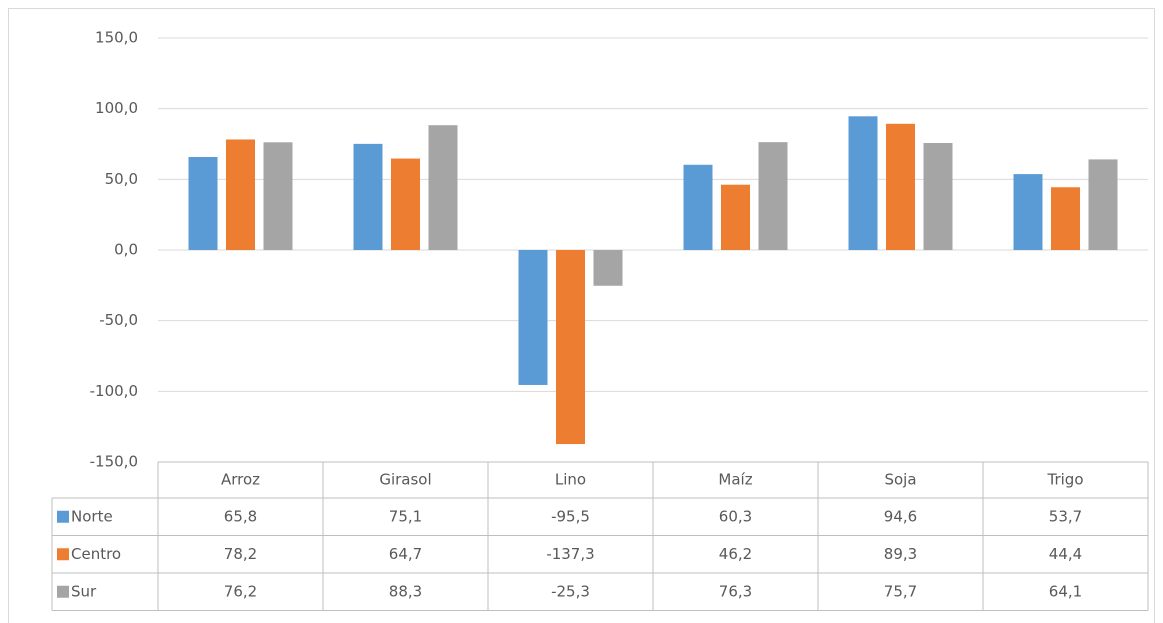 Image resolution: width=1163 pixels, height=623 pixels. What do you see at coordinates (114, 462) in the screenshot?
I see `y-tick-label: -150,0` at bounding box center [114, 462].